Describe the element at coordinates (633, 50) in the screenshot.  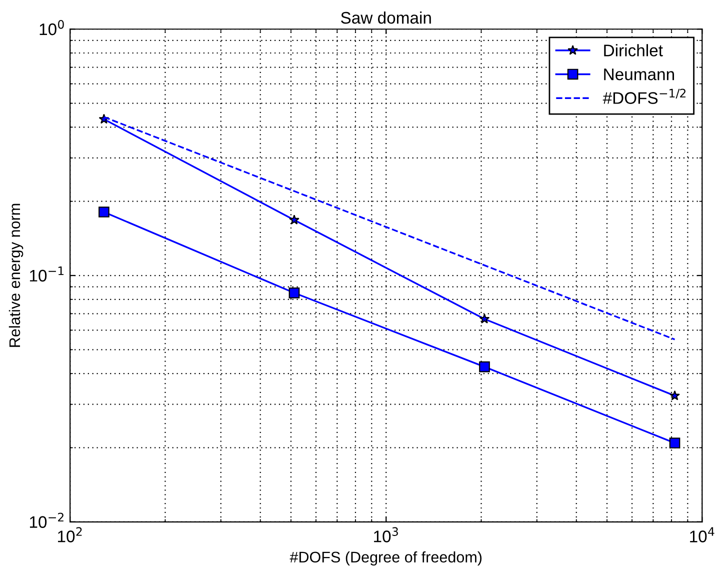
I see `legend-label: Dirichlet` at that location.